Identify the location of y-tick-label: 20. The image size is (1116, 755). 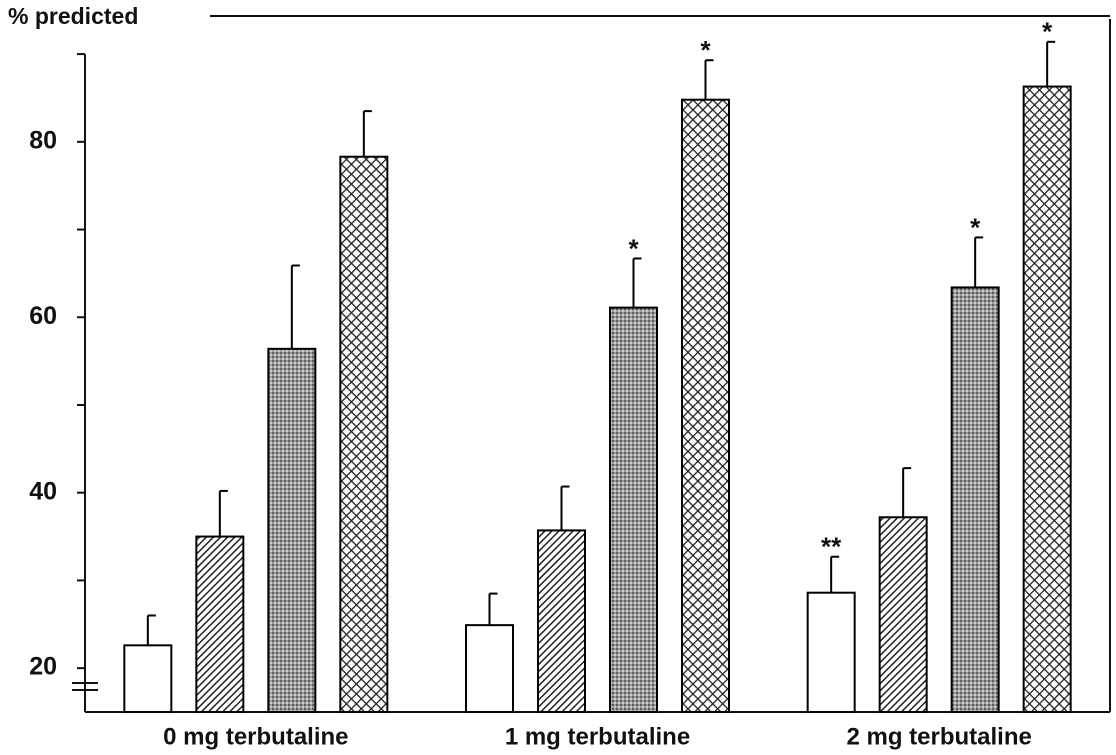
(43, 667).